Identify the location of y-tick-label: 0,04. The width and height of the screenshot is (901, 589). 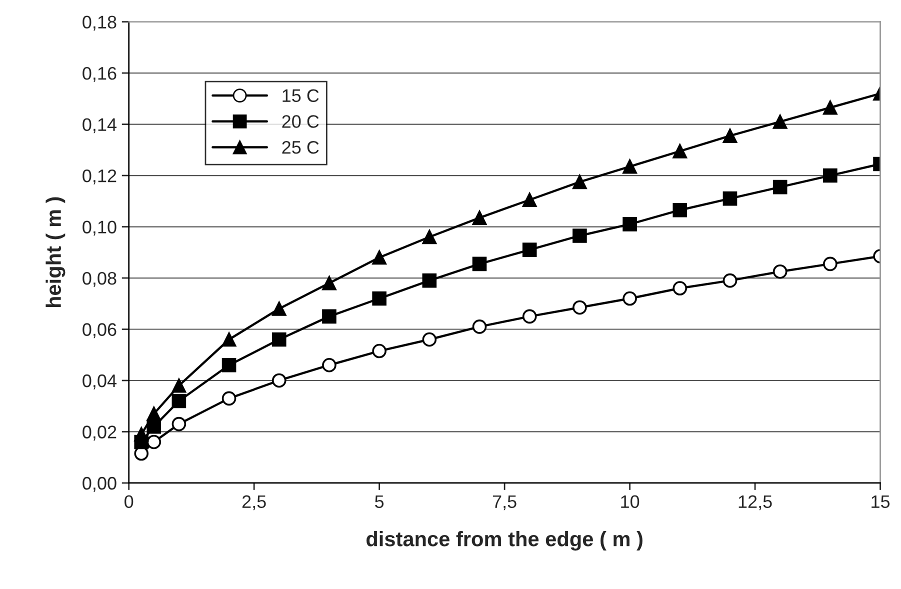
(99, 382).